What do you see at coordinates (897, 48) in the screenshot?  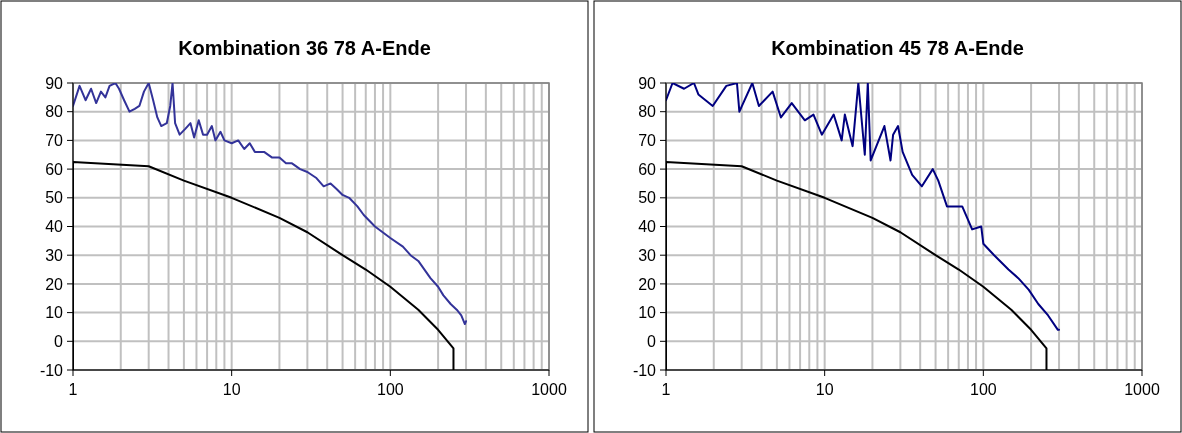 I see `chart-title: Kombination 45 78 A-Ende` at bounding box center [897, 48].